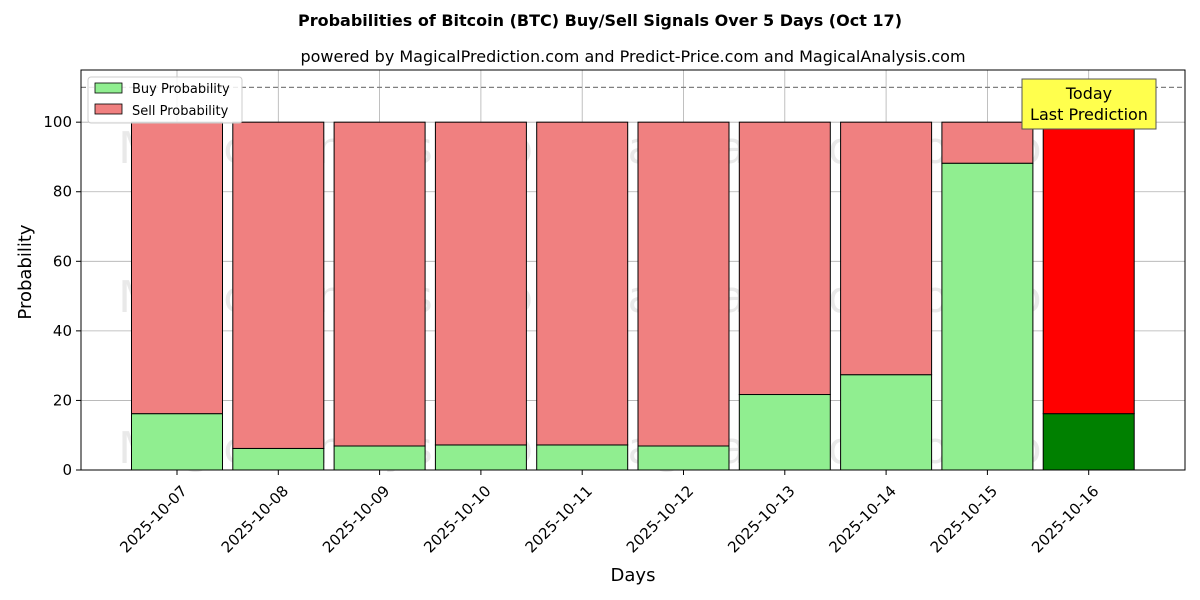 This screenshot has height=600, width=1200. I want to click on x-tick-label: 2025-10-12, so click(660, 519).